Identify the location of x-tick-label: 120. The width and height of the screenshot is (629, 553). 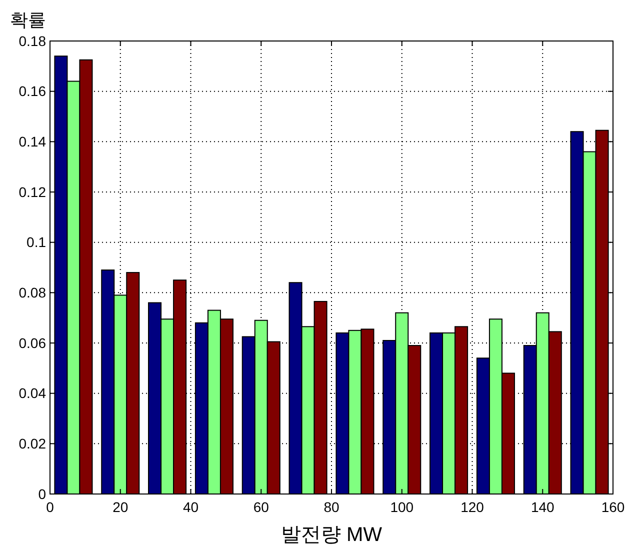
(472, 507).